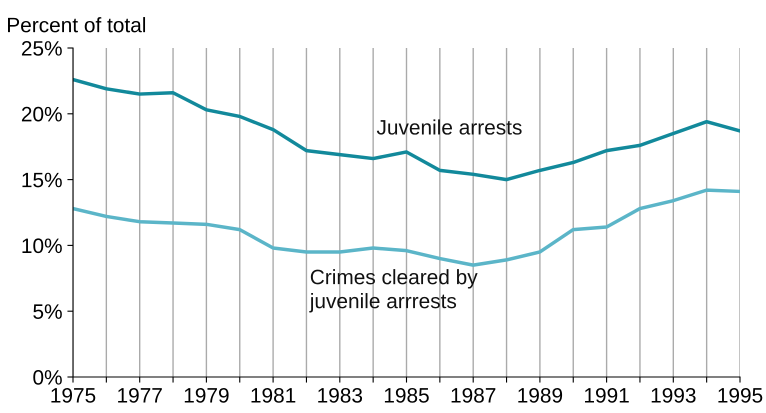 The height and width of the screenshot is (413, 766). I want to click on x-tick-label: 1981, so click(274, 395).